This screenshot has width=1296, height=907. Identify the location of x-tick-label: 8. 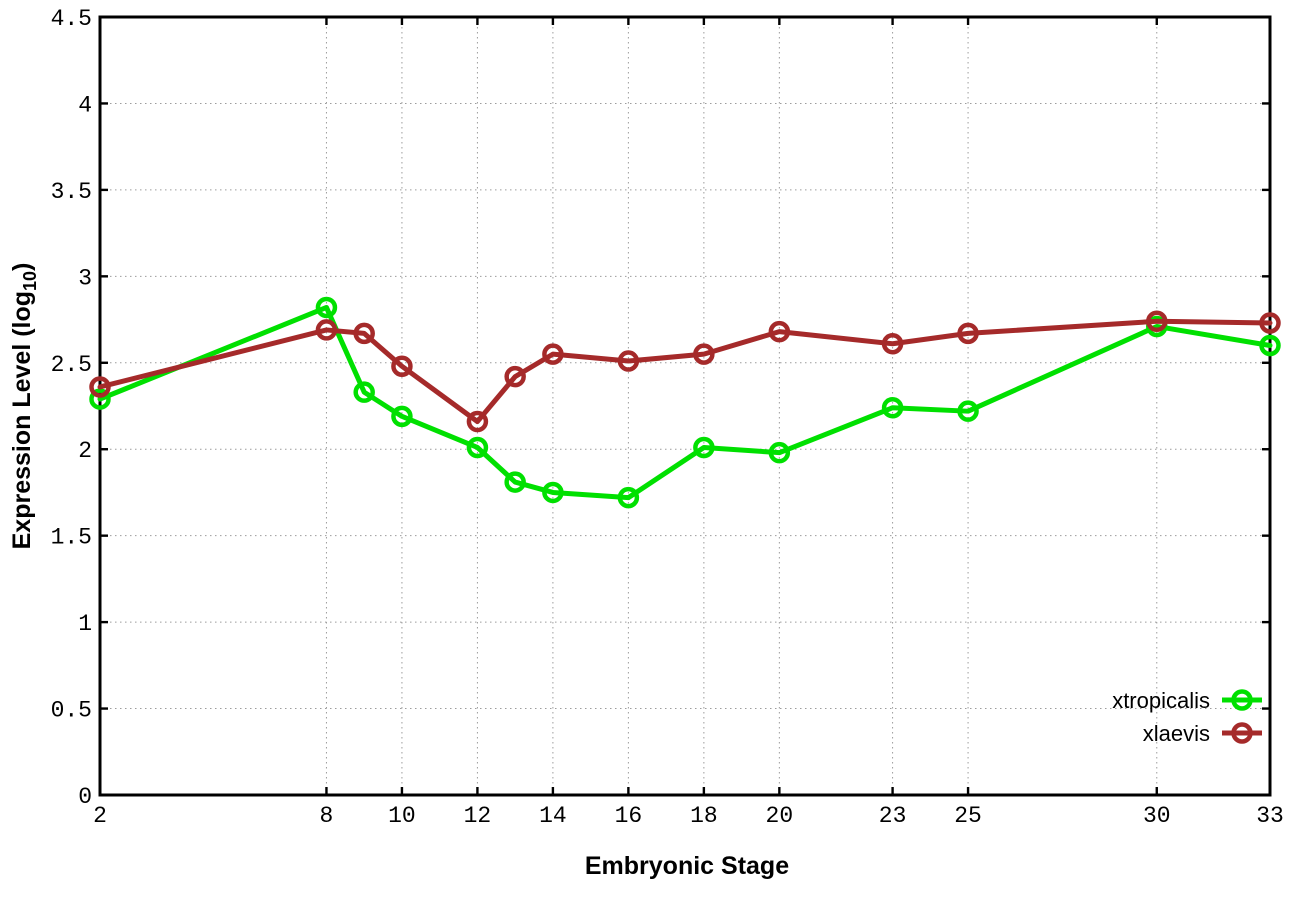
(327, 816).